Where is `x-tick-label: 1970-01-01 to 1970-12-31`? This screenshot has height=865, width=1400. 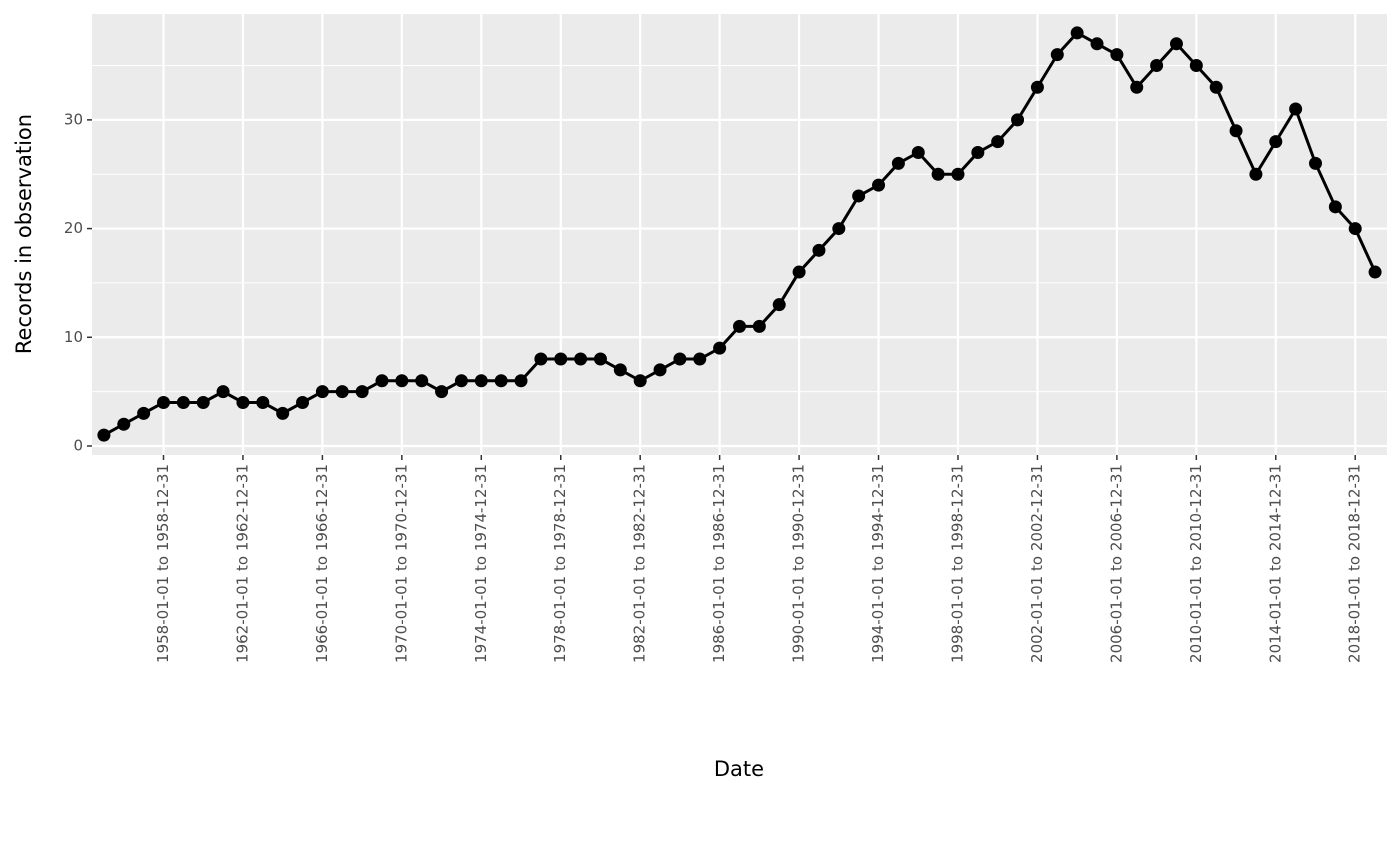 x-tick-label: 1970-01-01 to 1970-12-31 is located at coordinates (401, 563).